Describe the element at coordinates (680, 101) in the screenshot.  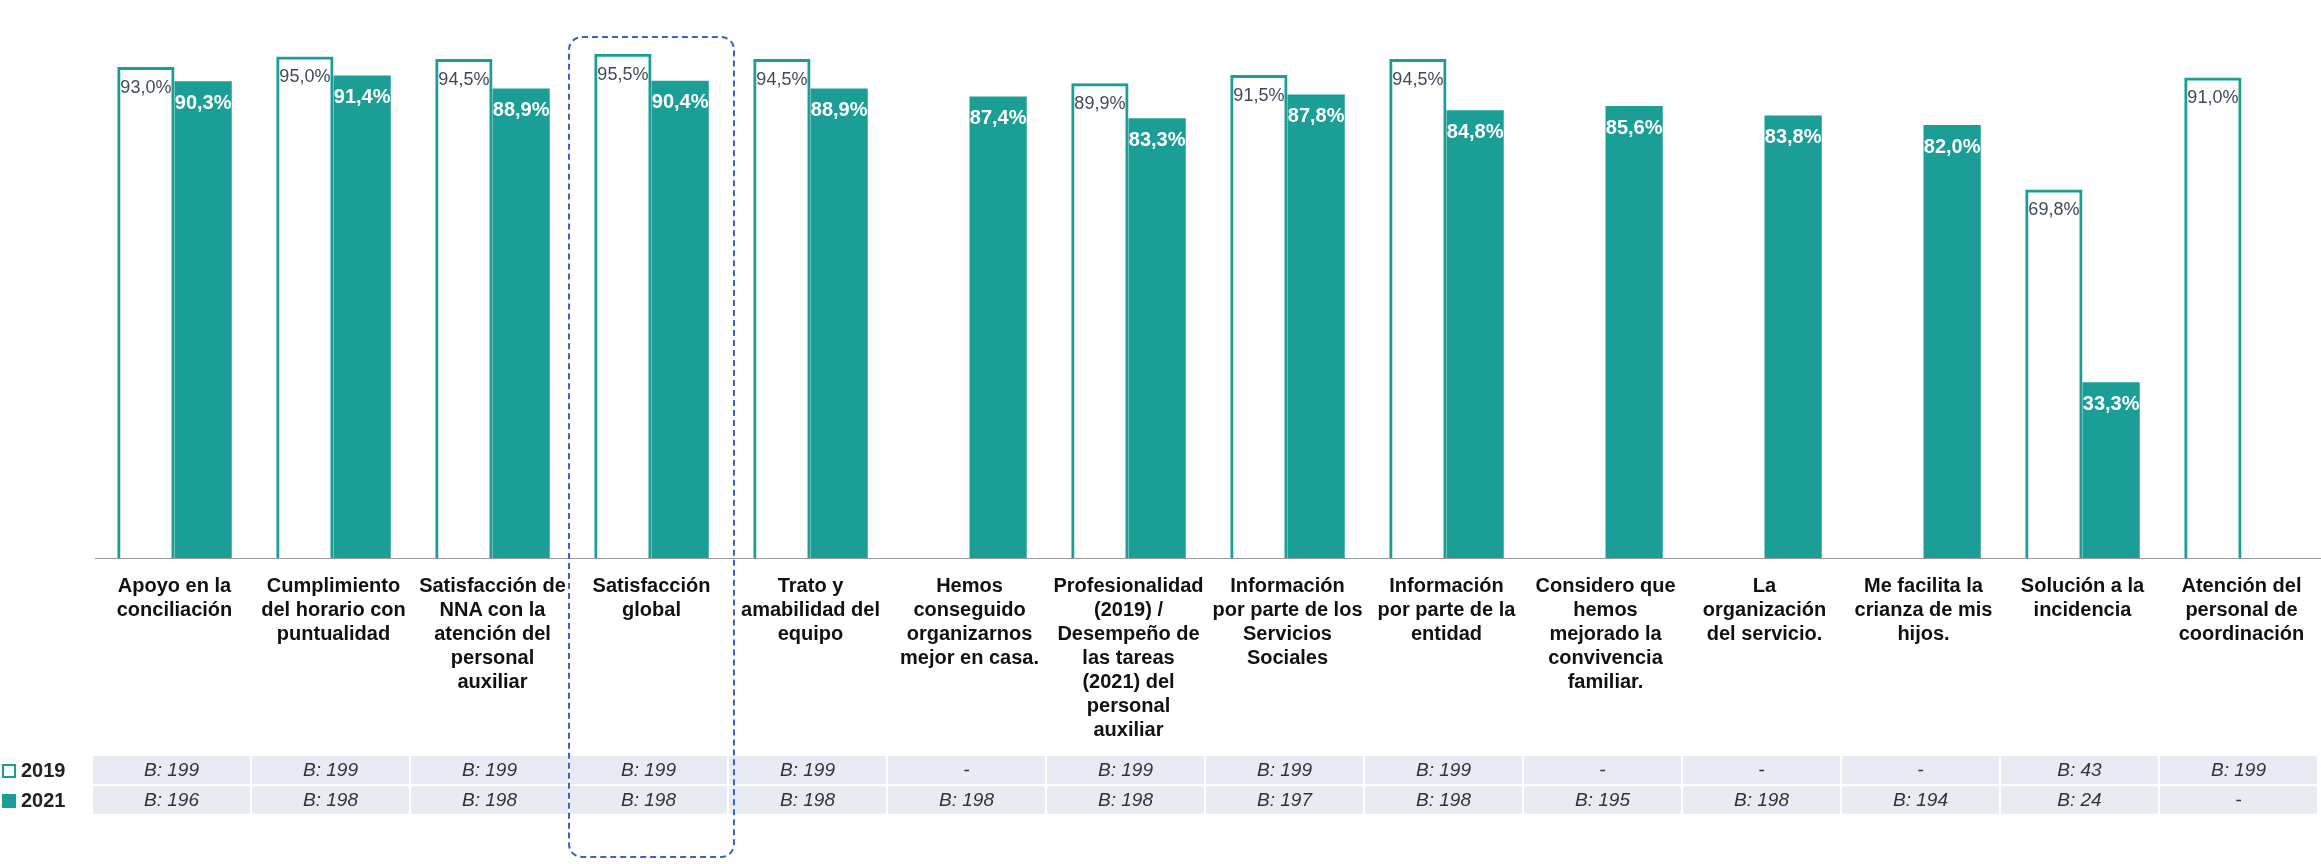
I see `data-label: 90,4%` at that location.